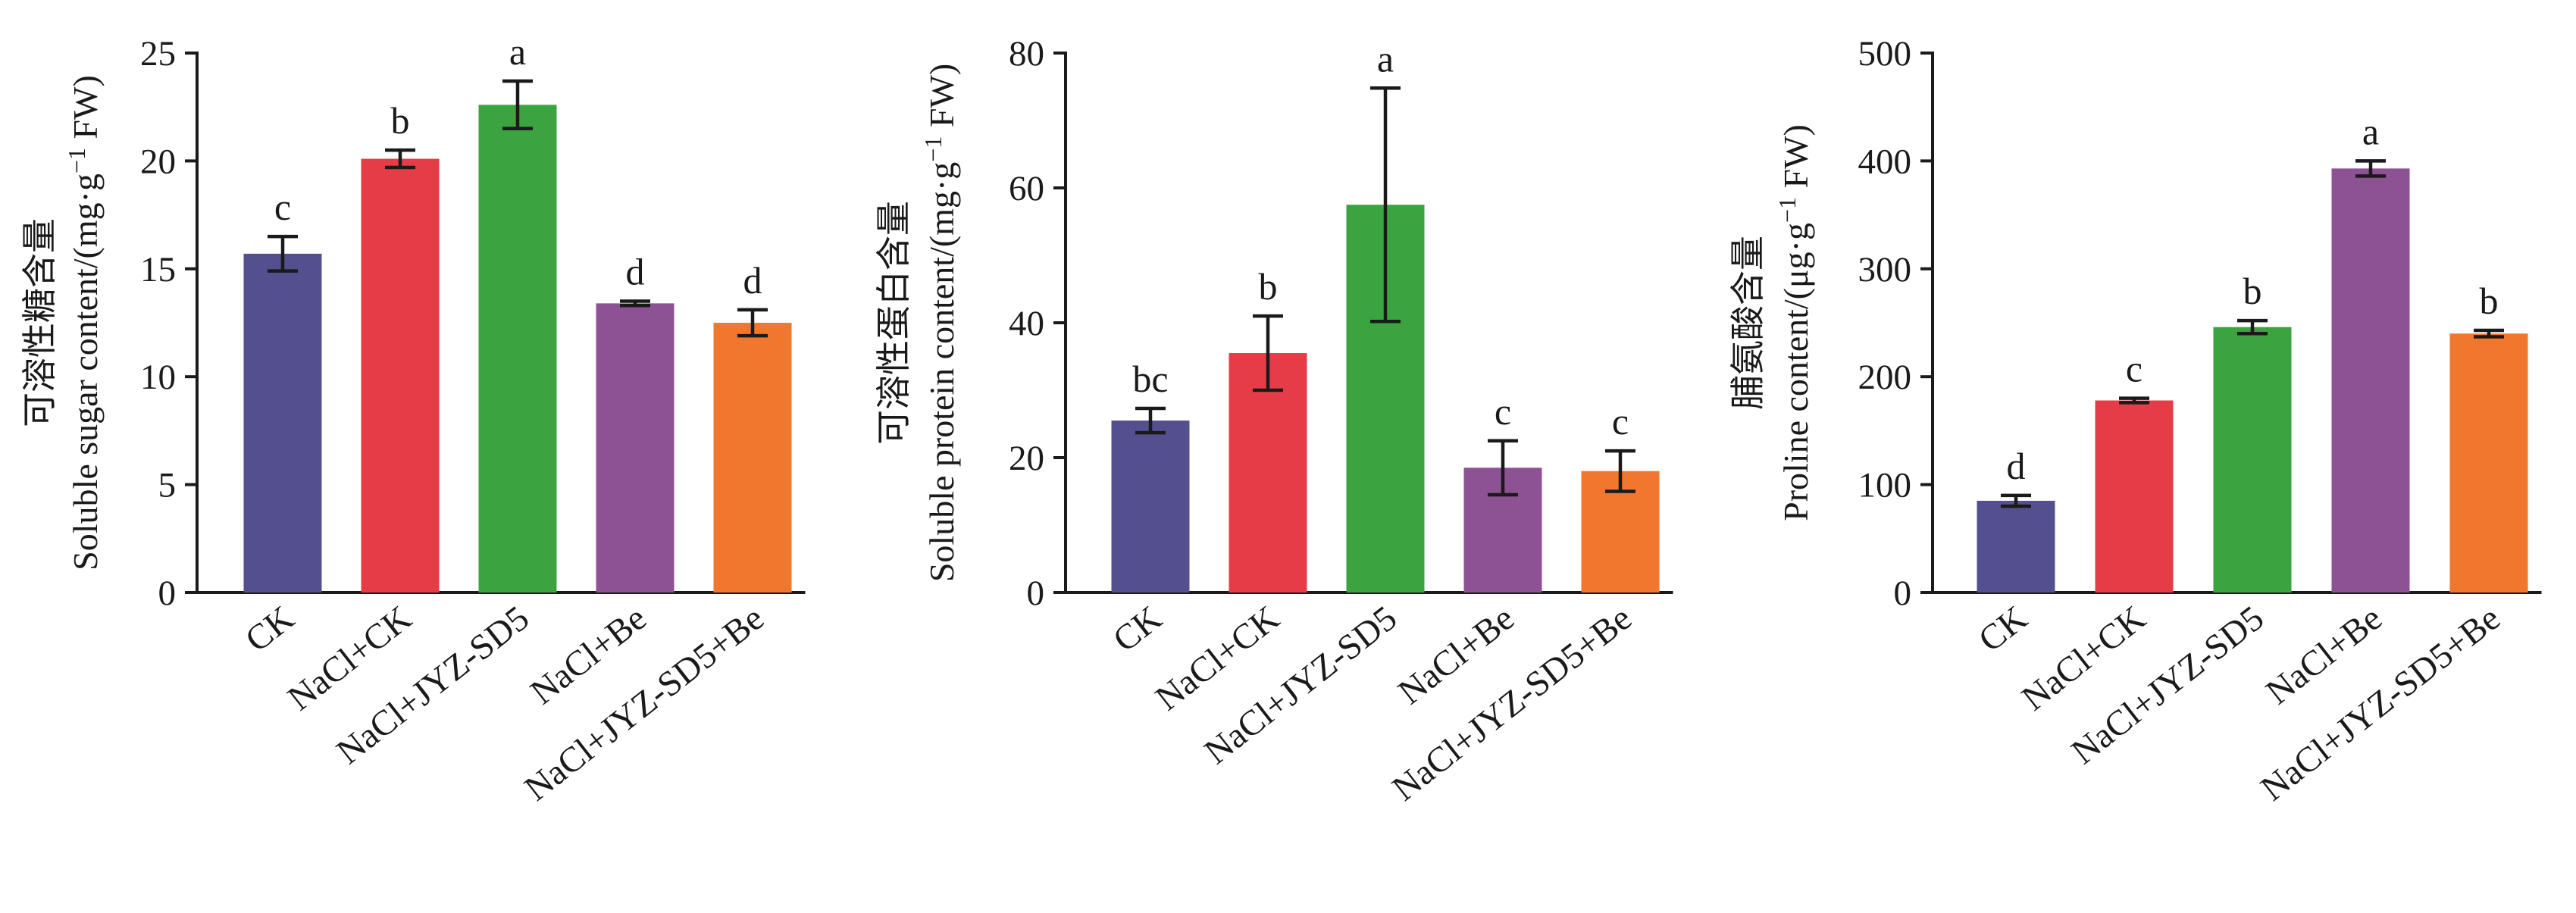 The image size is (2576, 913). I want to click on y-tick-label: 300, so click(1885, 269).